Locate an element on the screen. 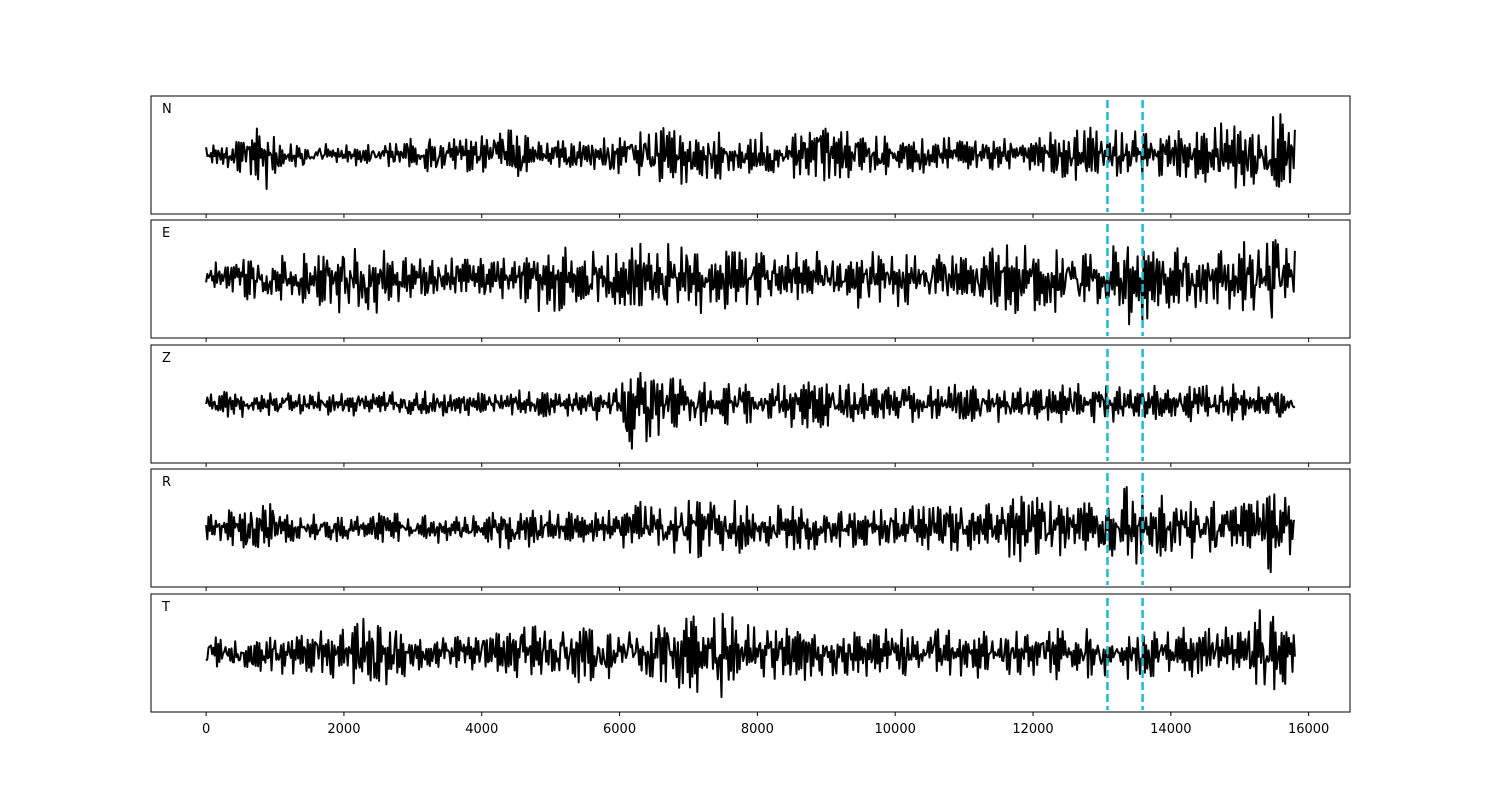 This screenshot has width=1500, height=800. trace-z is located at coordinates (750, 410).